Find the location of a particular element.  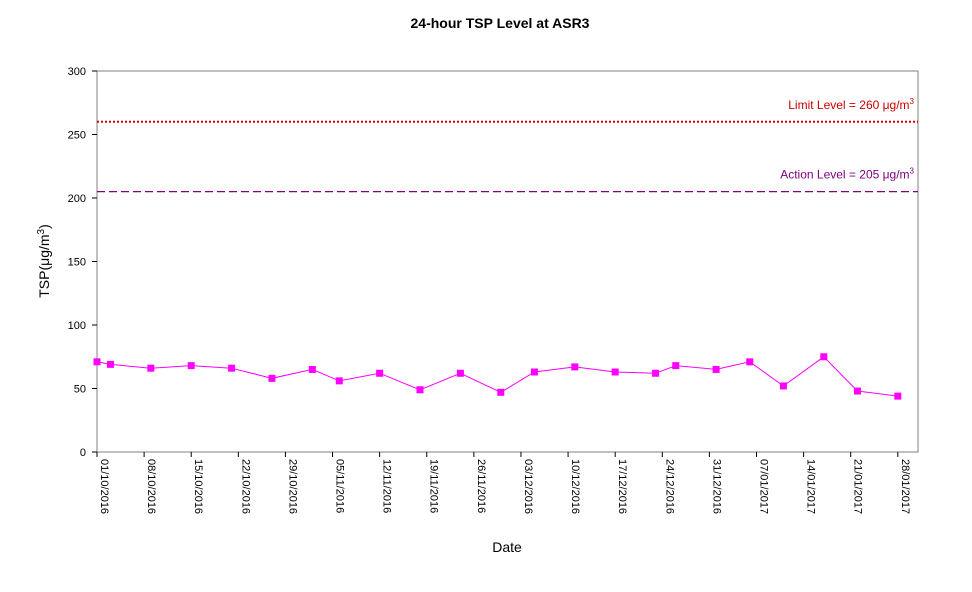

y-tick-label: 300 is located at coordinates (77, 72).